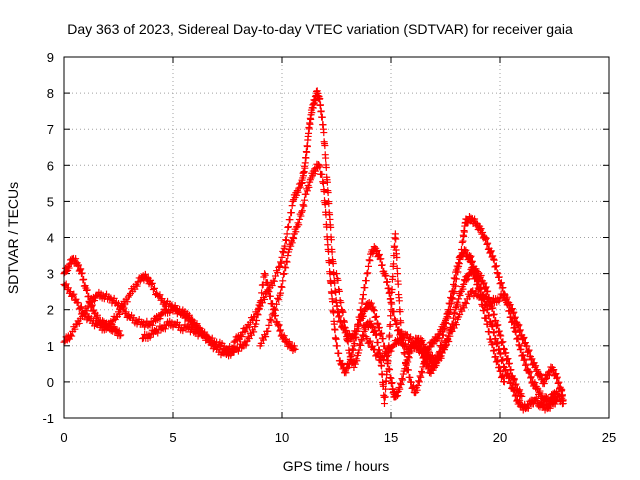 This screenshot has height=480, width=640. What do you see at coordinates (50, 346) in the screenshot?
I see `y-tick-label: 1` at bounding box center [50, 346].